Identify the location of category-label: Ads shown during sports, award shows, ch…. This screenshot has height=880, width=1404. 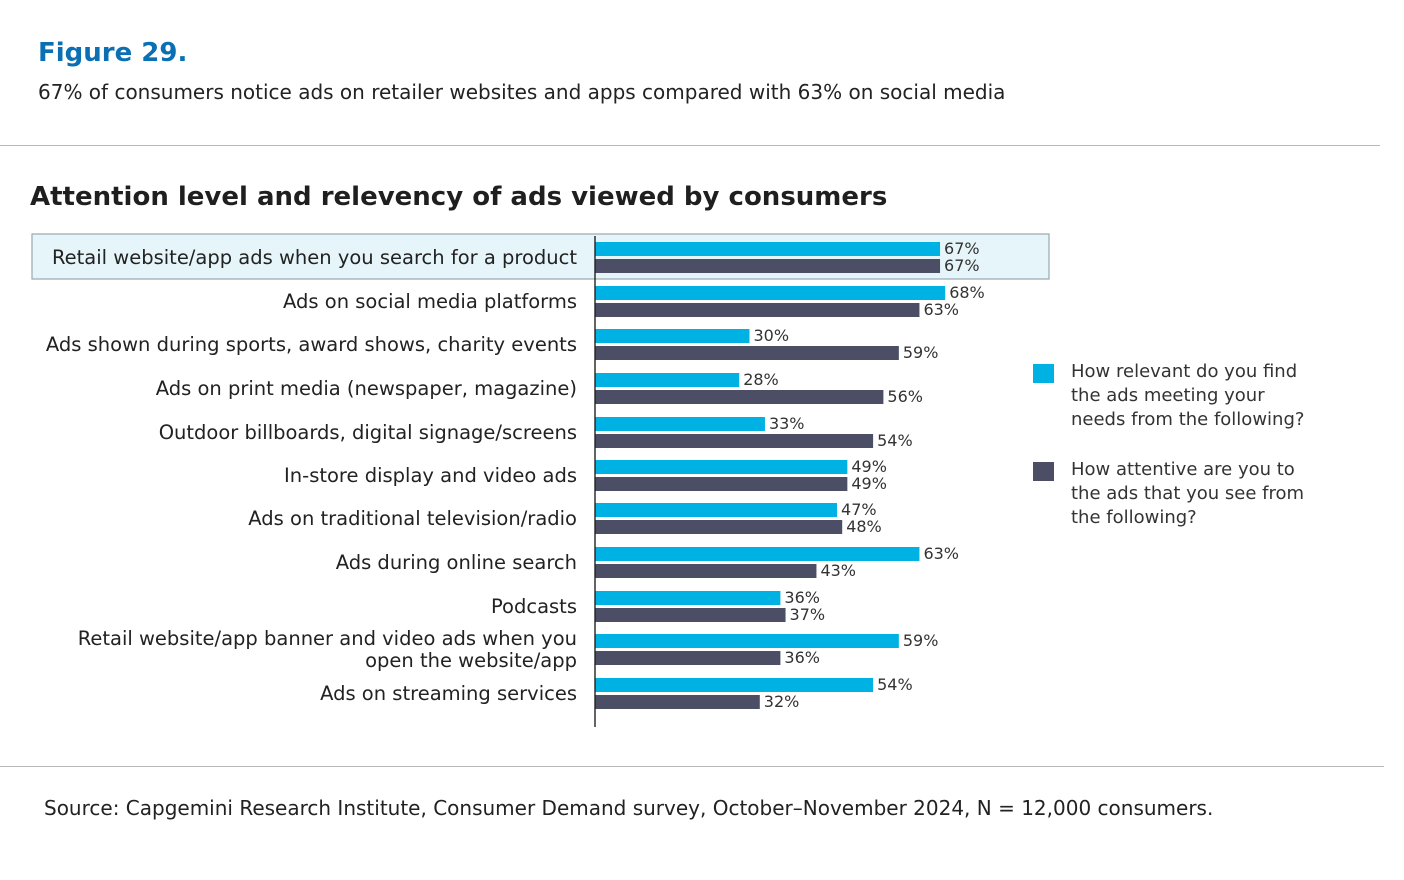
(311, 344).